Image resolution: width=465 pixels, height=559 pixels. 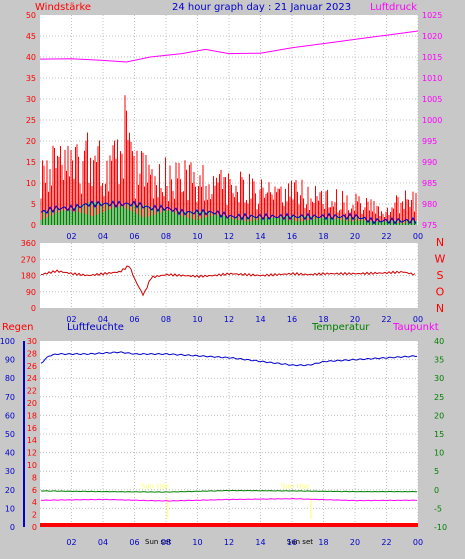 I want to click on humidity-tick-label: 50, so click(x=10, y=434).